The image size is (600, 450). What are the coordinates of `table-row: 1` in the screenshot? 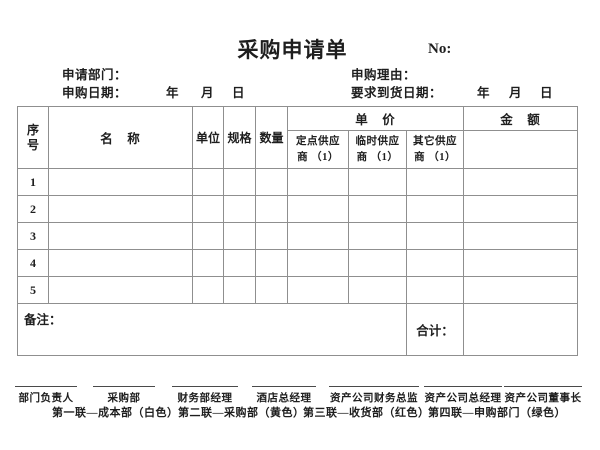 It's located at (298, 182).